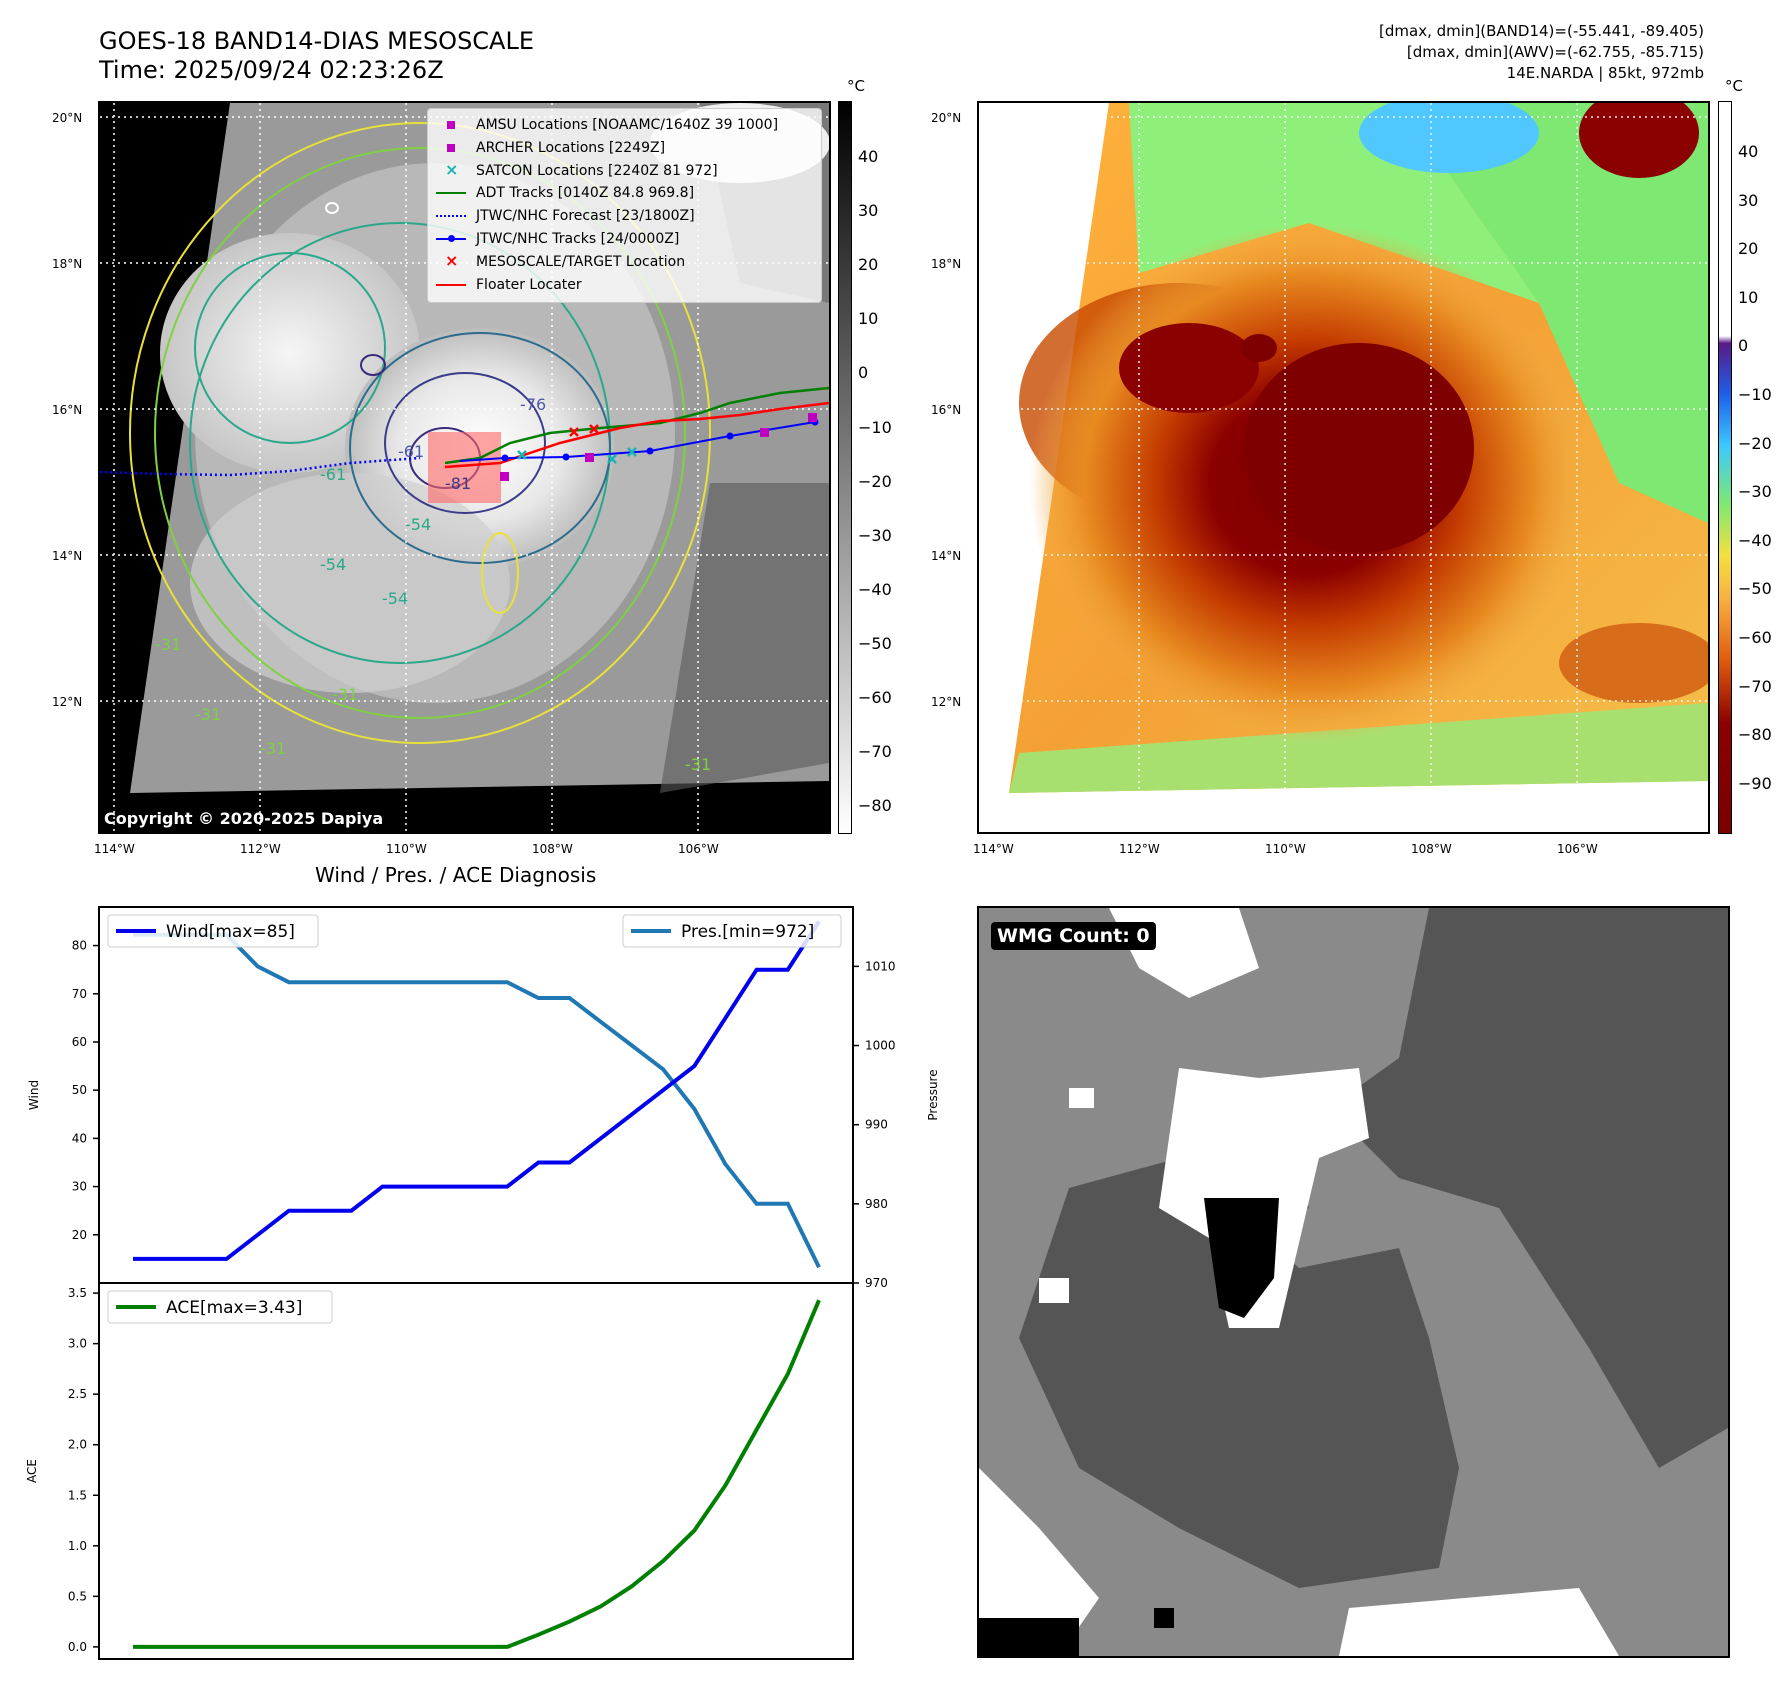 This screenshot has height=1690, width=1792. What do you see at coordinates (77, 1546) in the screenshot?
I see `ace-tick-label: 1.0` at bounding box center [77, 1546].